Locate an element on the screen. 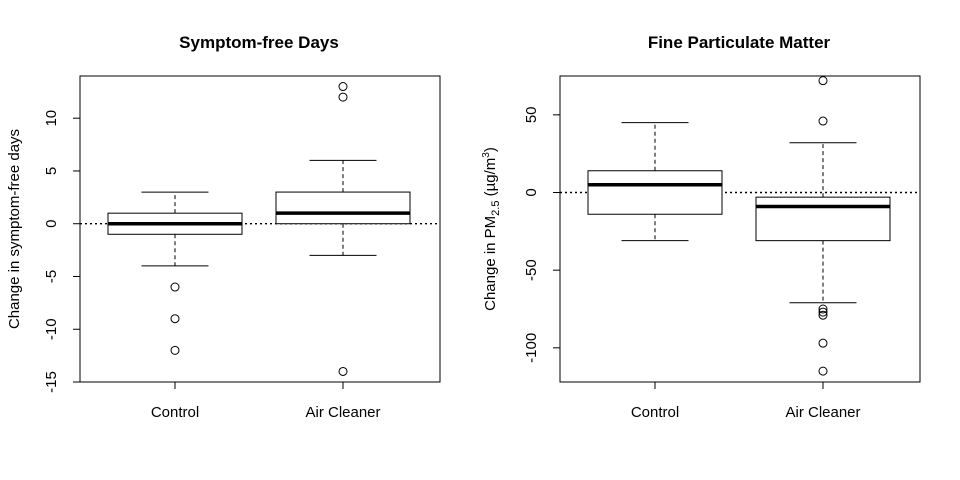 The height and width of the screenshot is (480, 960). y-axis-label: Change in PM2.5 (µg/m3) is located at coordinates (491, 229).